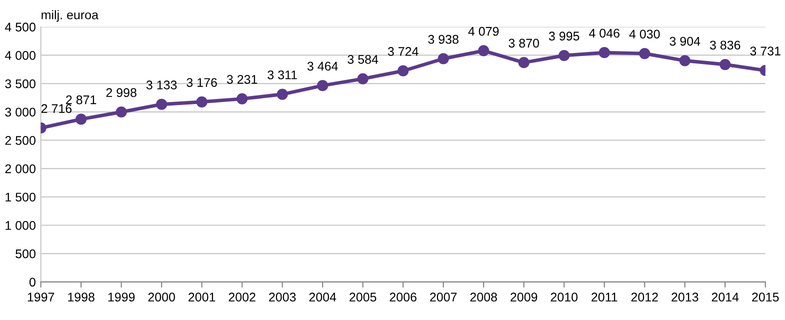 Image resolution: width=785 pixels, height=320 pixels. Describe the element at coordinates (604, 33) in the screenshot. I see `data-label: 4 046` at that location.